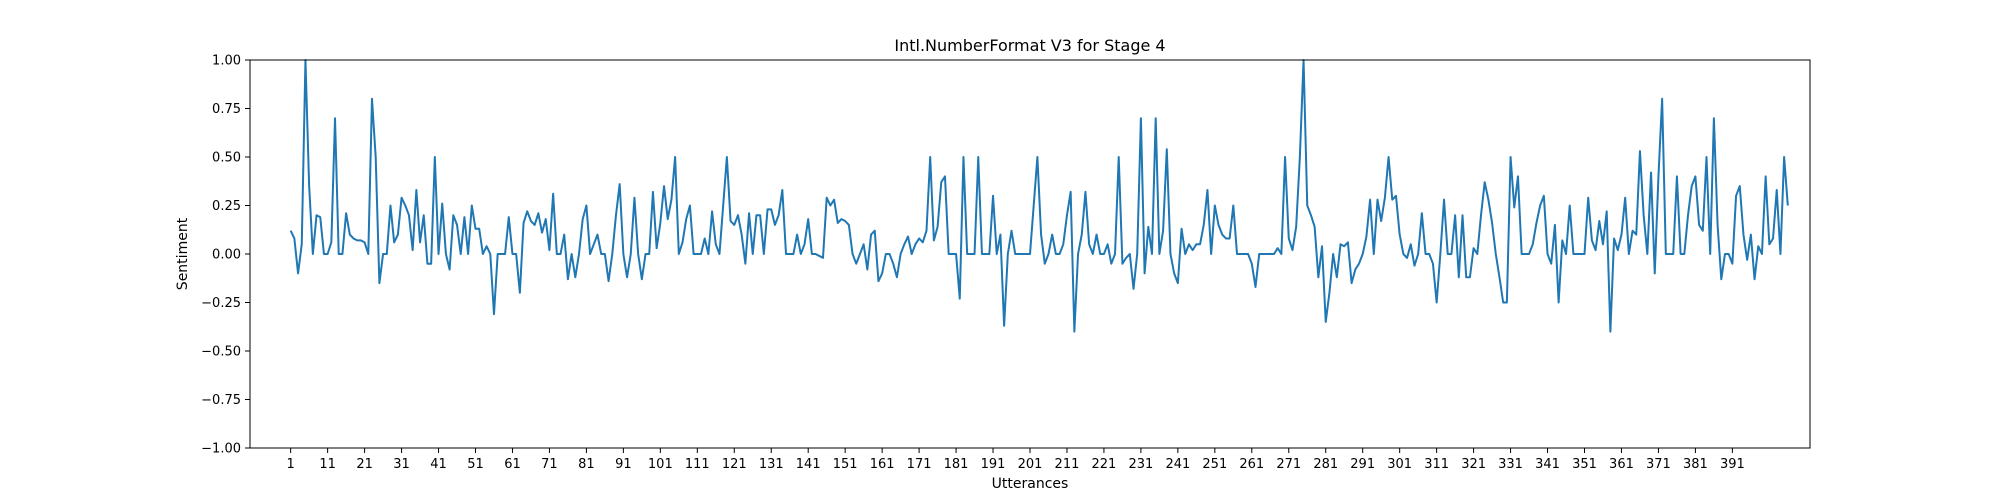 The height and width of the screenshot is (500, 2000). I want to click on x-tick-label: 171, so click(919, 464).